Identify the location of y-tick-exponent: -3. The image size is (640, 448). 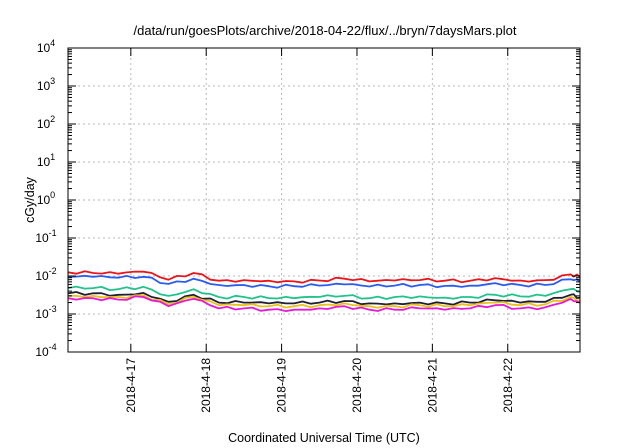
(53, 309).